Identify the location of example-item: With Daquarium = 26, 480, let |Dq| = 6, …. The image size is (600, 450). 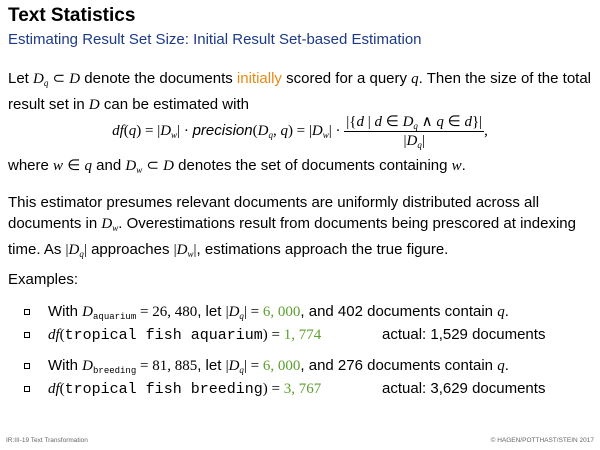
(304, 313).